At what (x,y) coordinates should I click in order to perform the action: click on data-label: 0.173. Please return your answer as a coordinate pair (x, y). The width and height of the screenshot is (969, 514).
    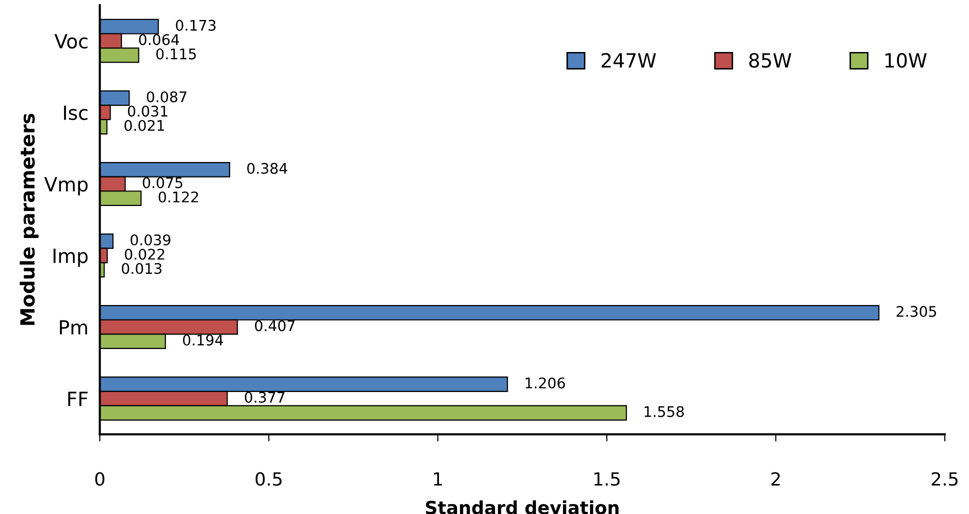
    Looking at the image, I should click on (196, 25).